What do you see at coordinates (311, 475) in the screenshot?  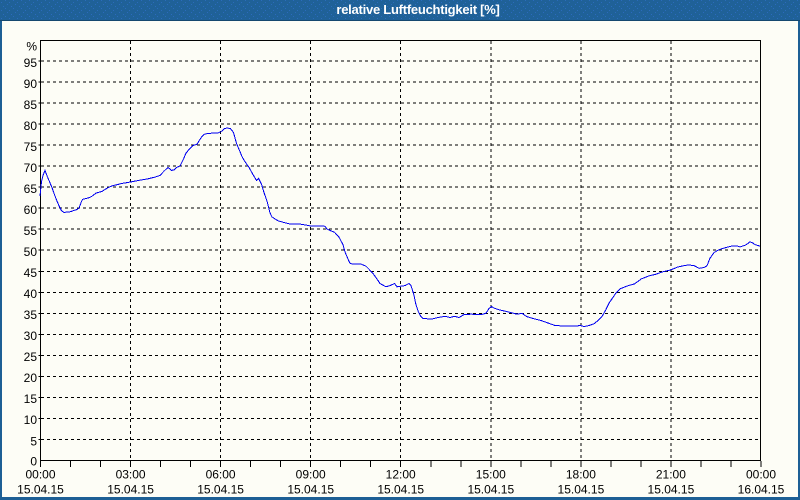 I see `svg-text: 09:00` at bounding box center [311, 475].